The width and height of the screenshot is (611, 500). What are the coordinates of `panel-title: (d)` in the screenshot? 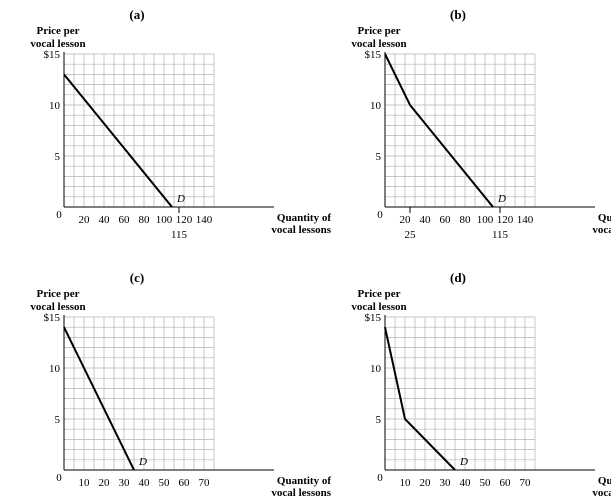 It's located at (458, 277).